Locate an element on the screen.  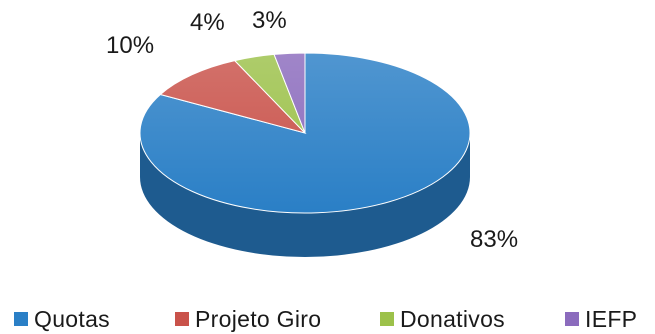
pie-label-quotas: 83% is located at coordinates (494, 239).